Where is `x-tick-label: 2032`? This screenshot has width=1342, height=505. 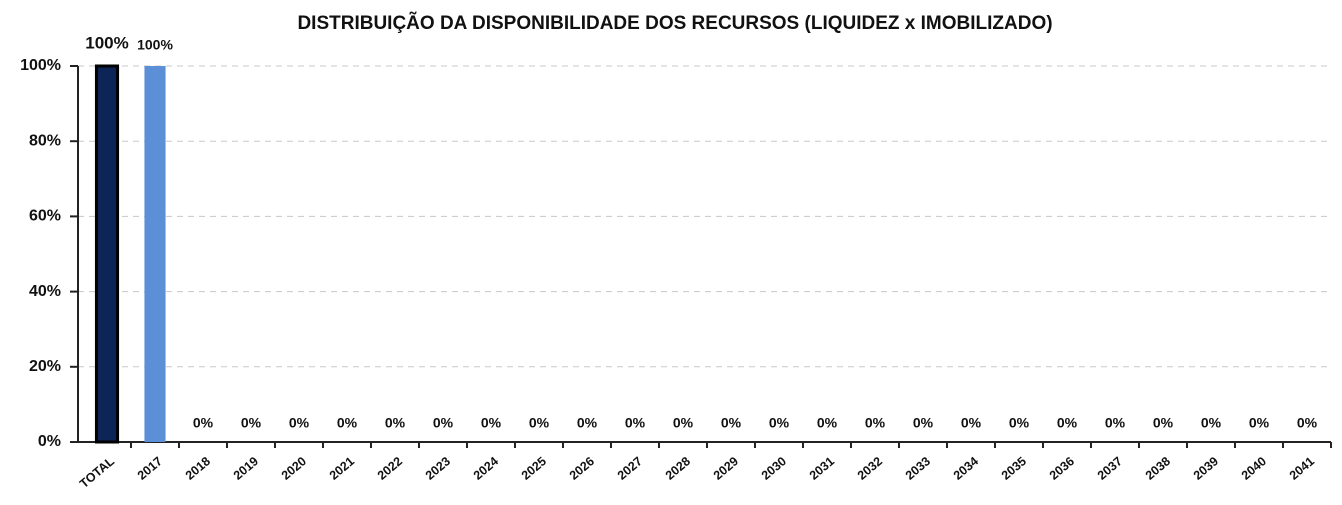
x-tick-label: 2032 is located at coordinates (870, 468).